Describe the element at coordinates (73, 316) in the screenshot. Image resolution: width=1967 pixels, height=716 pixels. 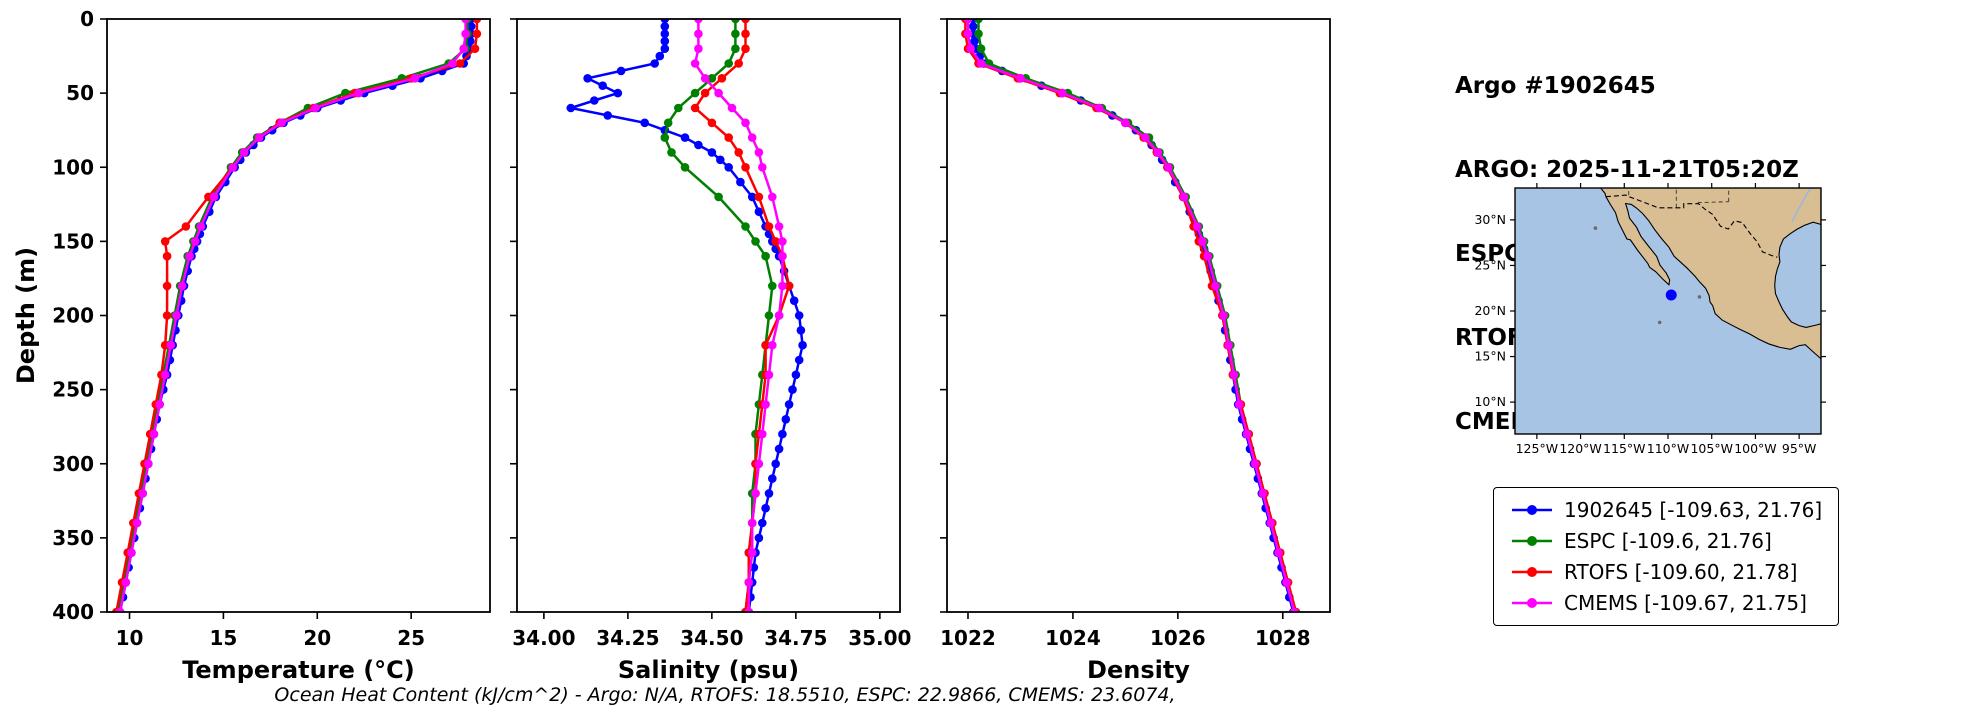
I see `y-tick-label: 200` at that location.